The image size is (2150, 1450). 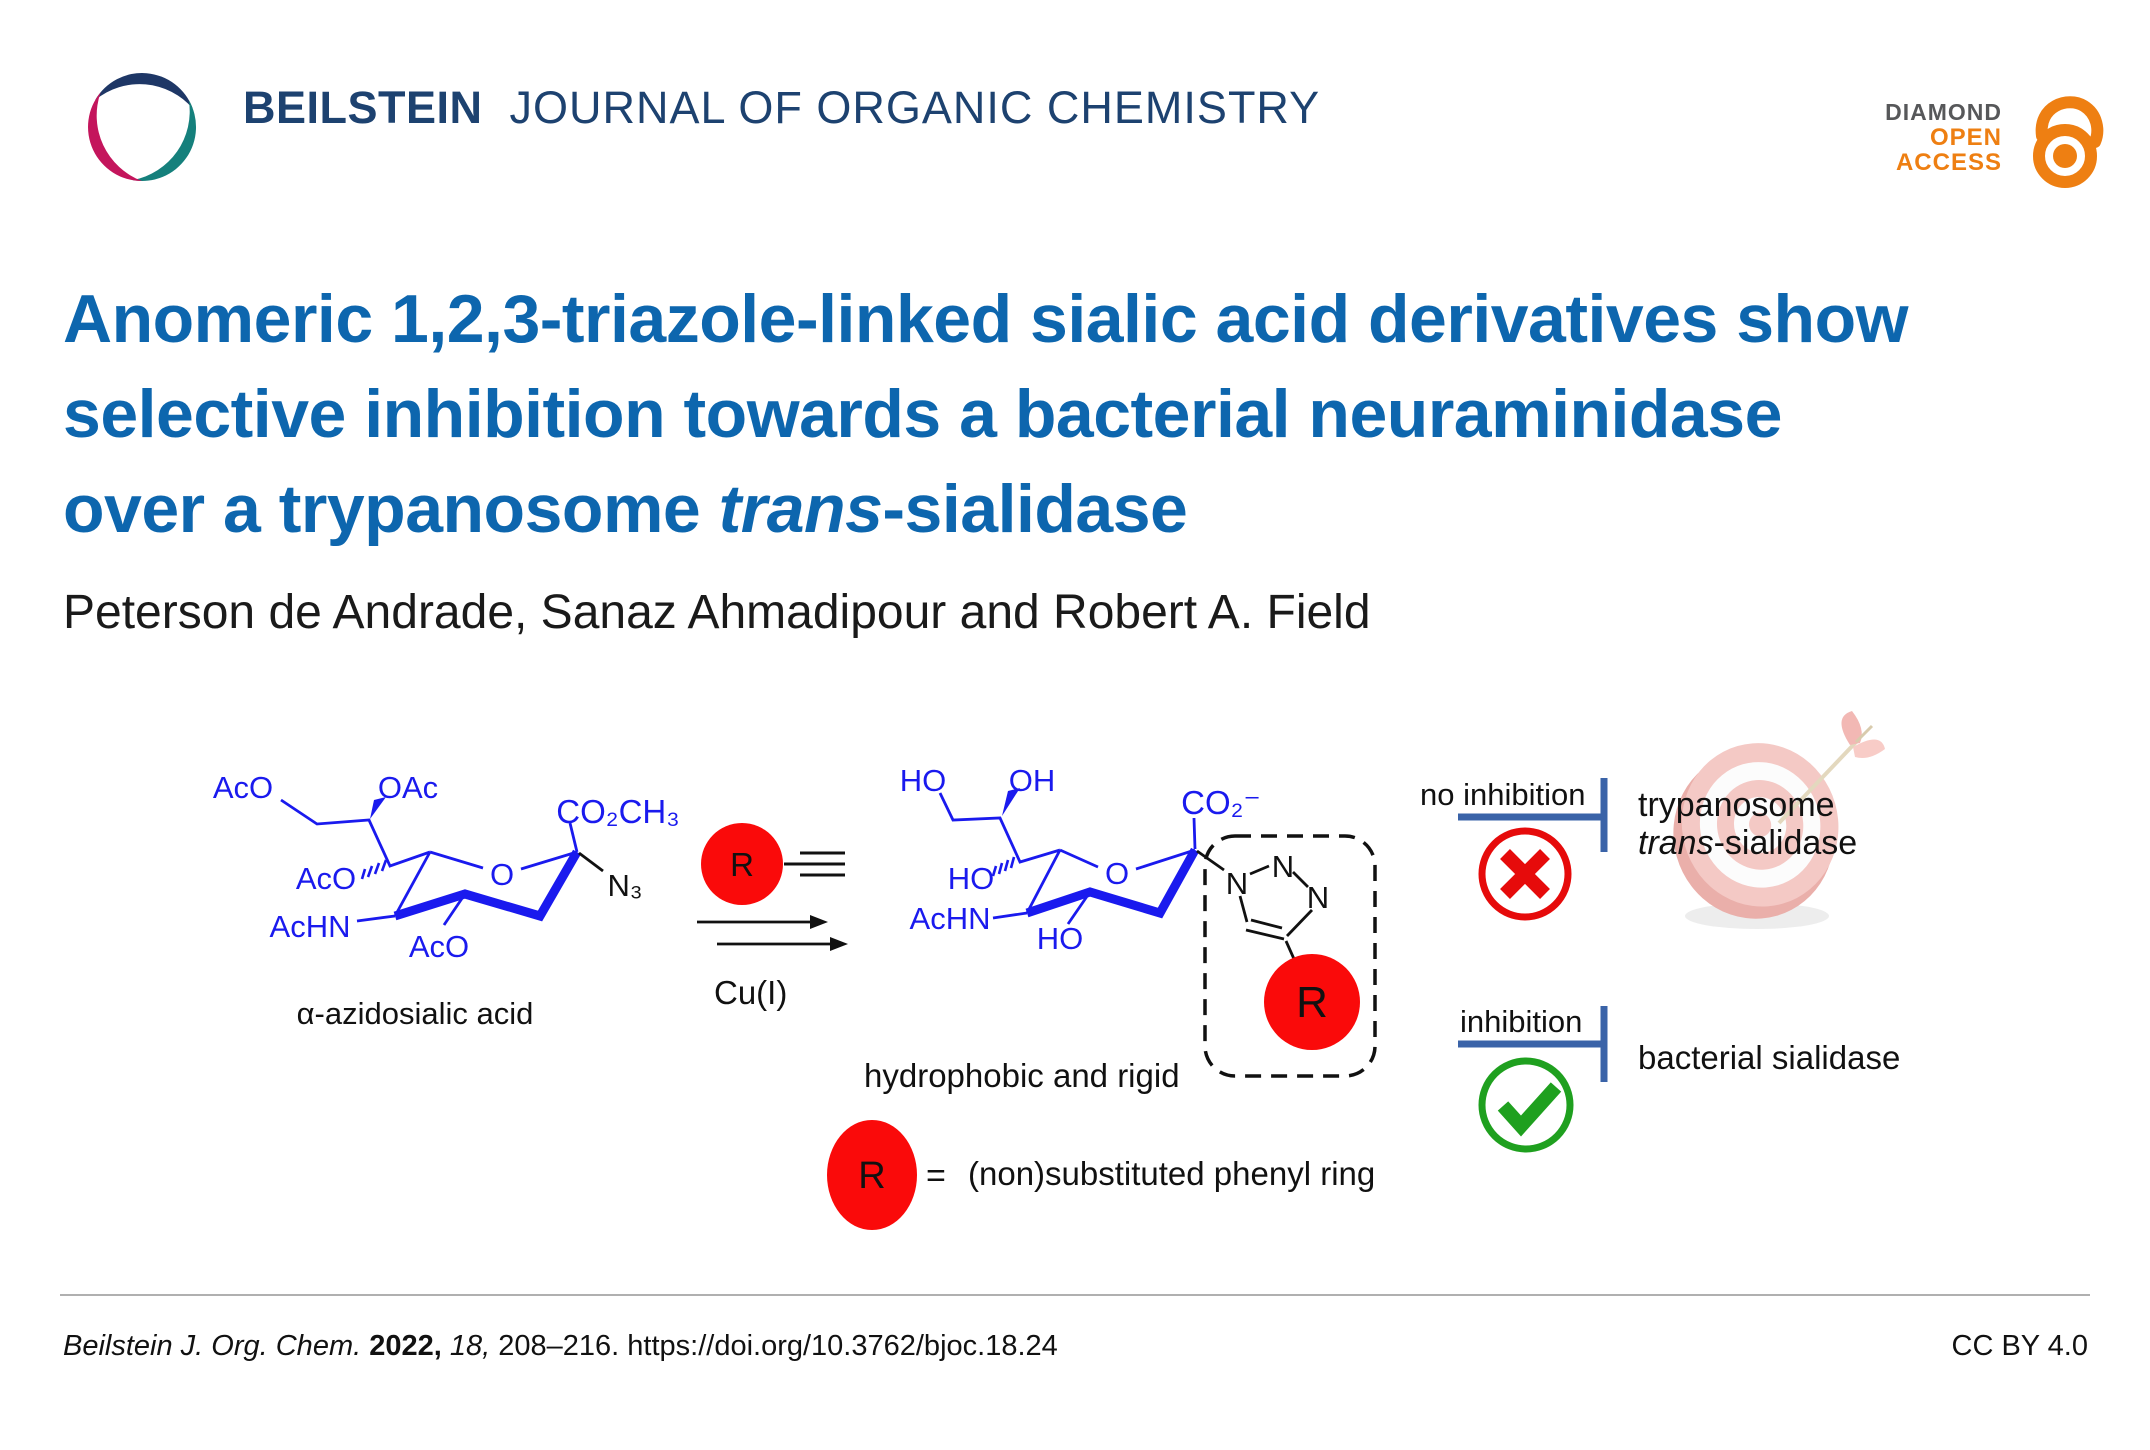 I want to click on citation-volume: 18,, so click(x=470, y=1346).